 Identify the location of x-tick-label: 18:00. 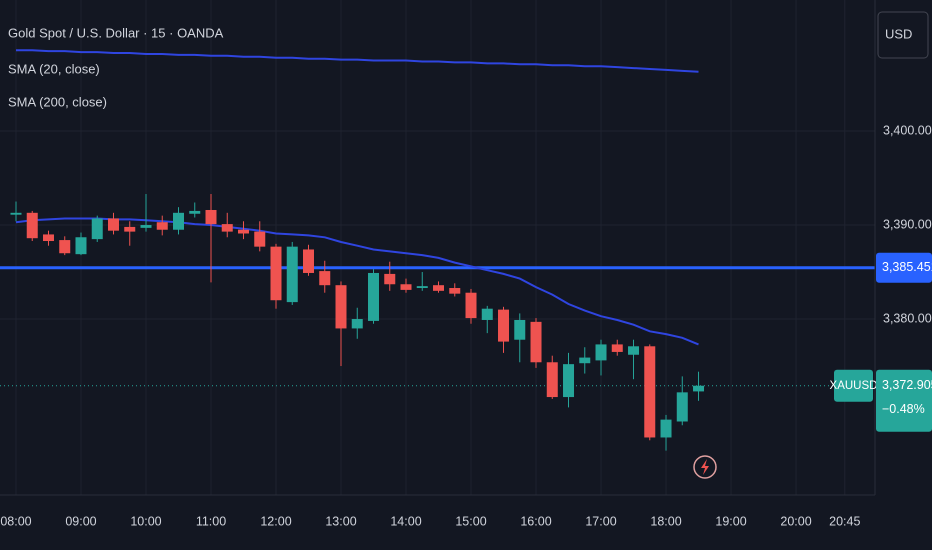
(665, 521).